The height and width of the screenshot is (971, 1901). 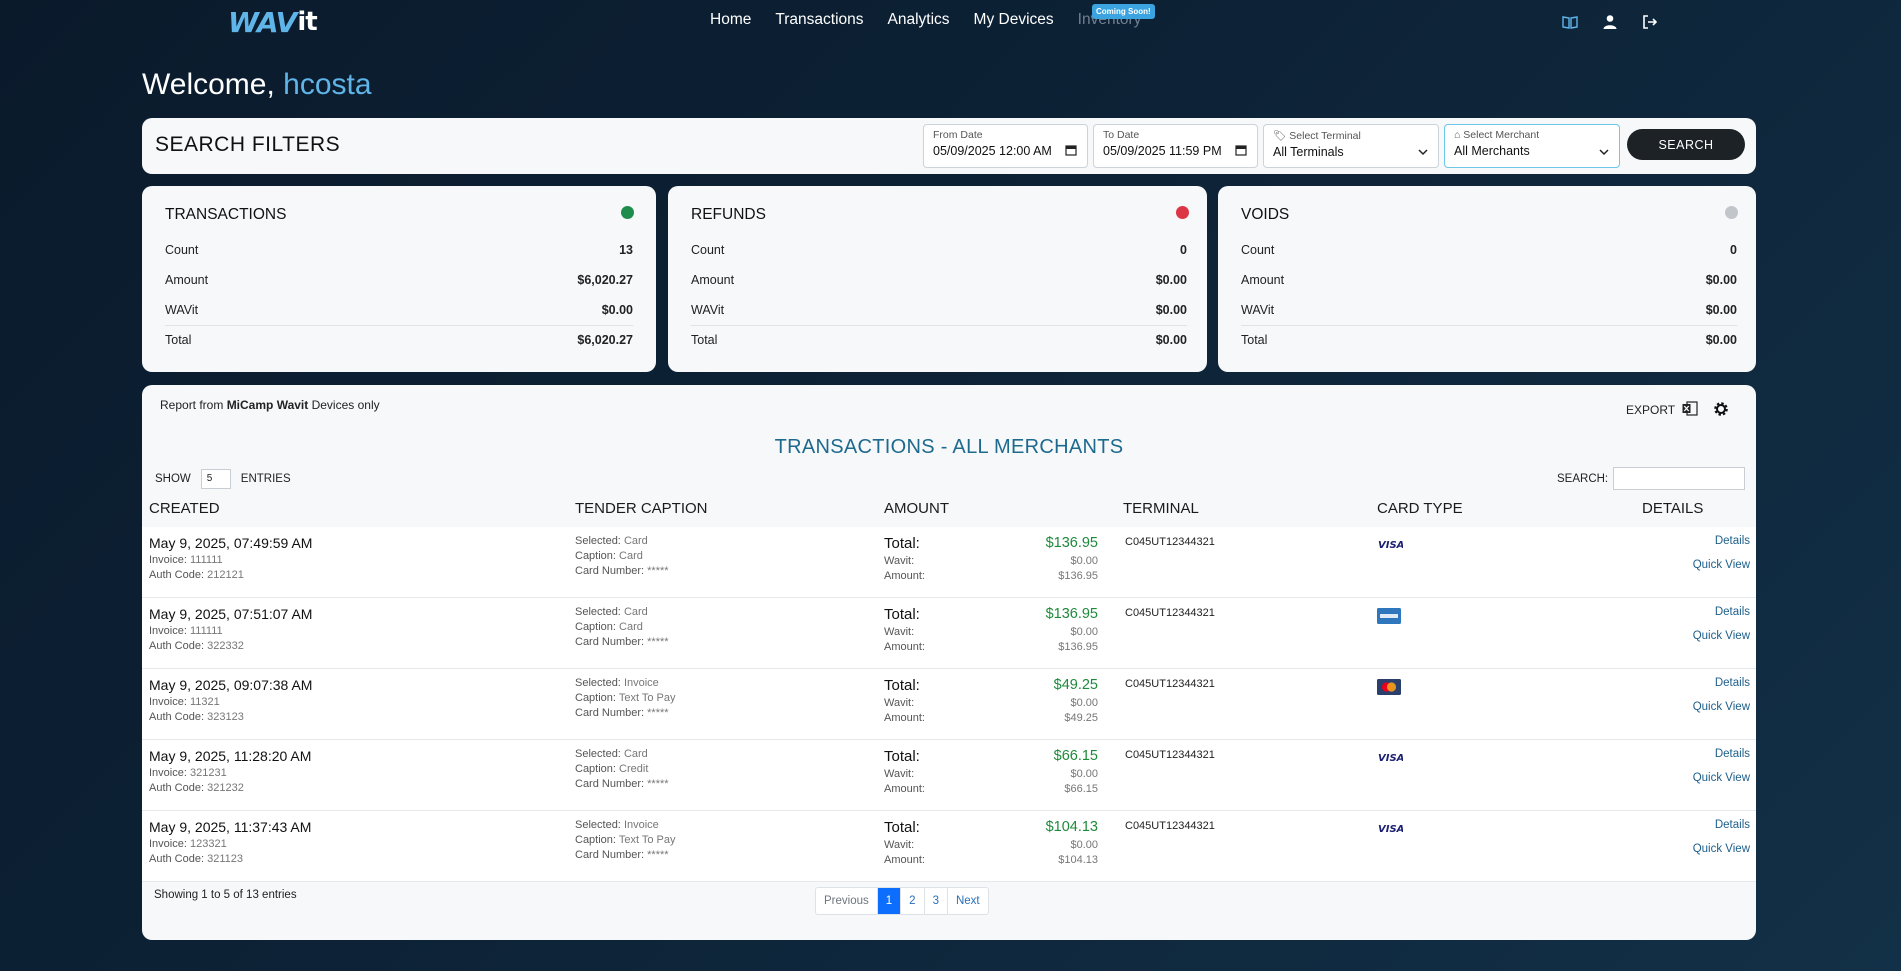 I want to click on col-header-created: CREATED, so click(x=184, y=508).